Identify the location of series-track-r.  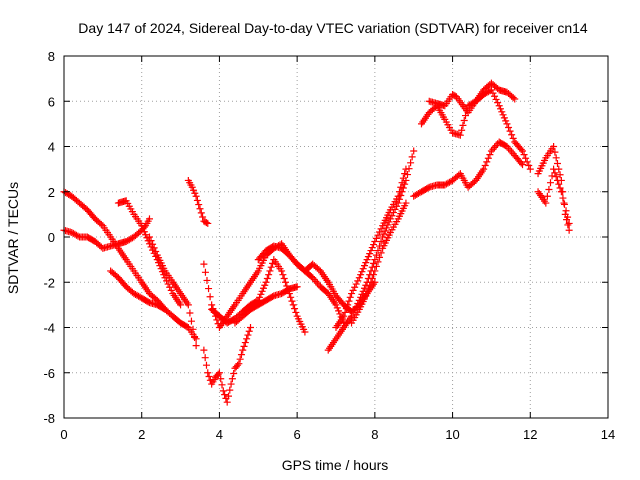
(472, 98).